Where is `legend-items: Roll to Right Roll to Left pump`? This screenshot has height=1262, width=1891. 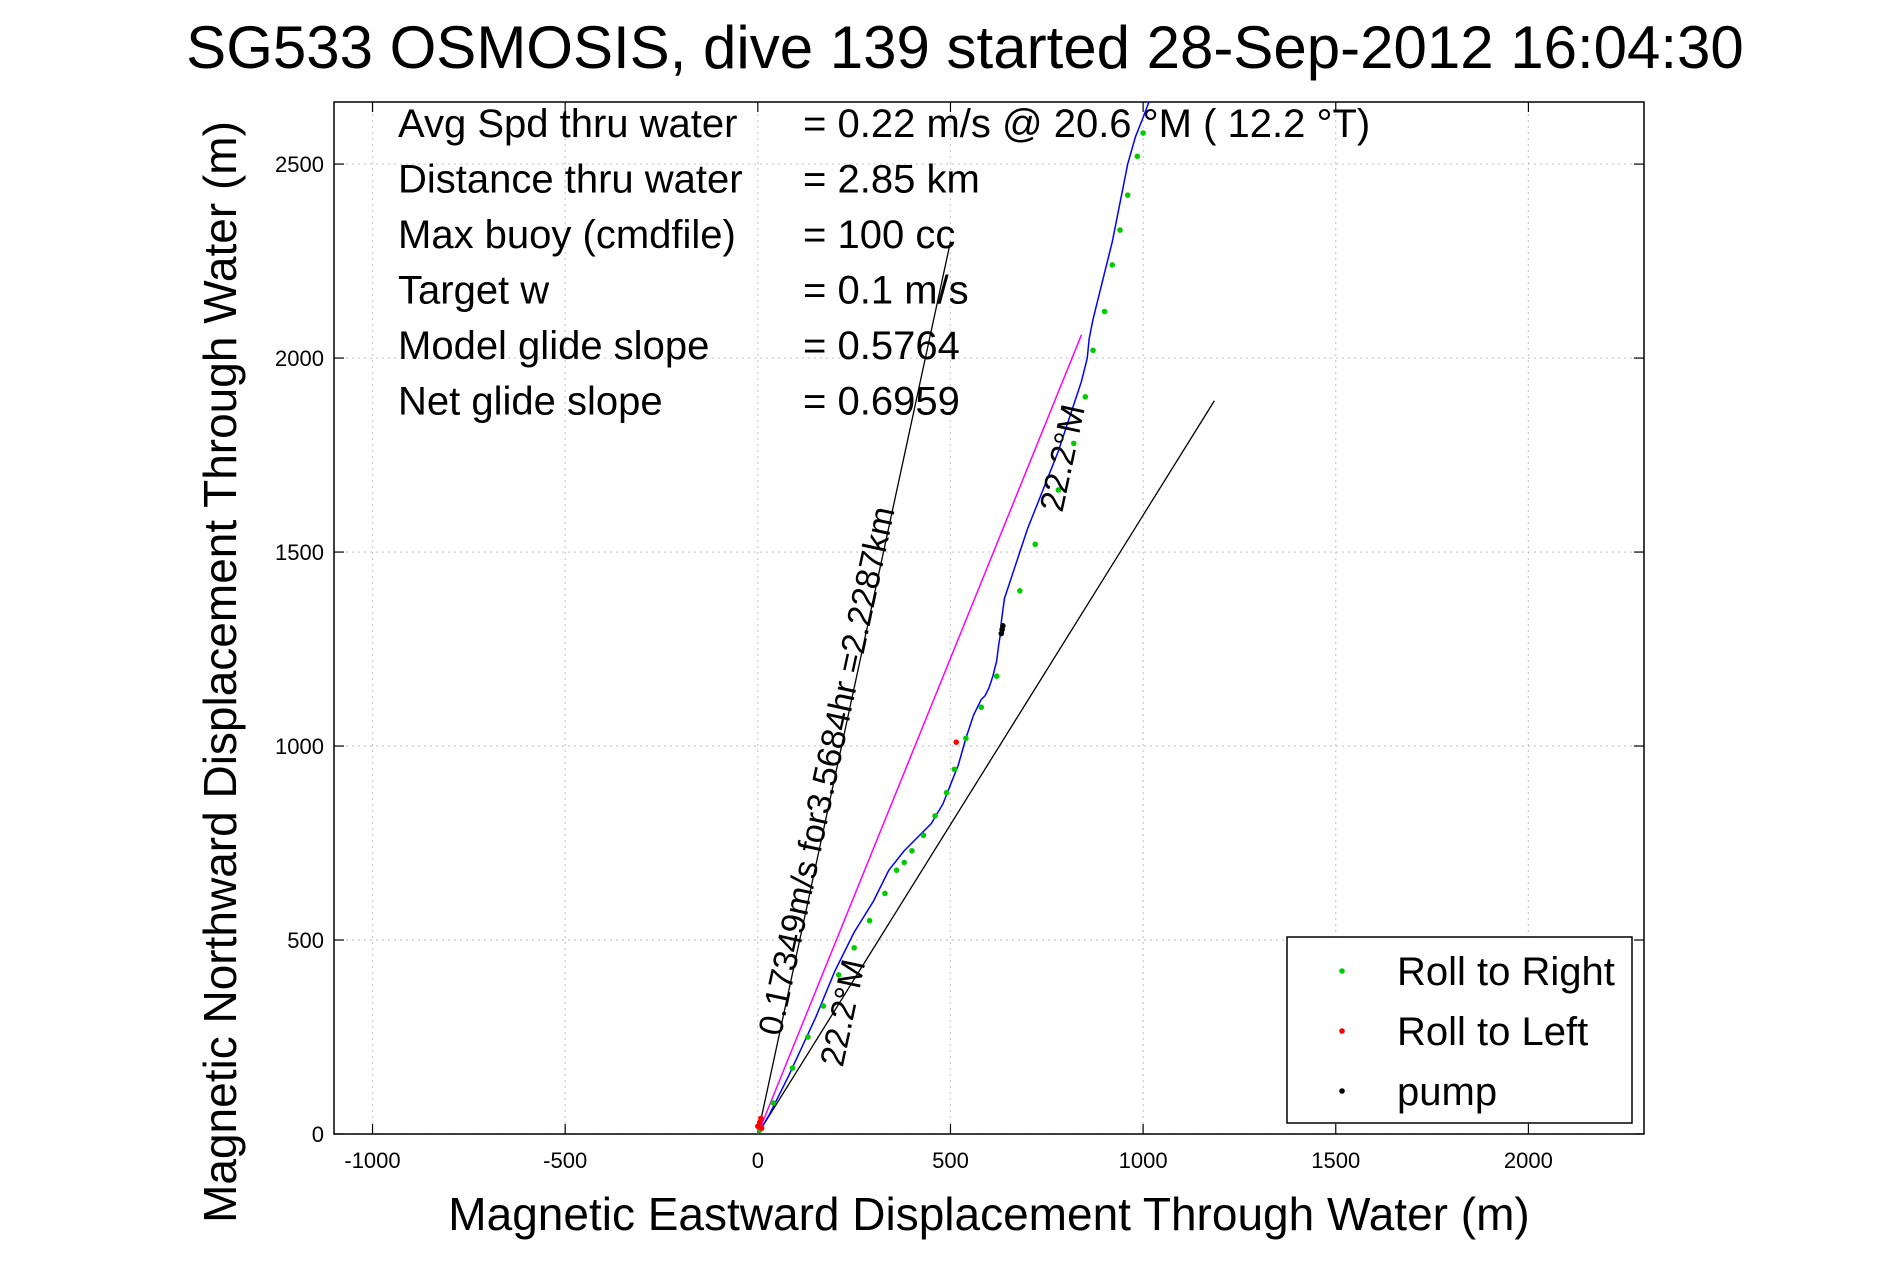 legend-items: Roll to Right Roll to Left pump is located at coordinates (1477, 1032).